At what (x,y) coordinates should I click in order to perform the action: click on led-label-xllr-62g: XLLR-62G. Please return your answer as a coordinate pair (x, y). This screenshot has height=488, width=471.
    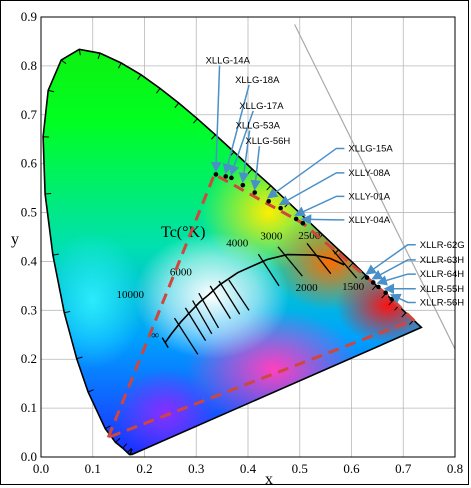
    Looking at the image, I should click on (442, 245).